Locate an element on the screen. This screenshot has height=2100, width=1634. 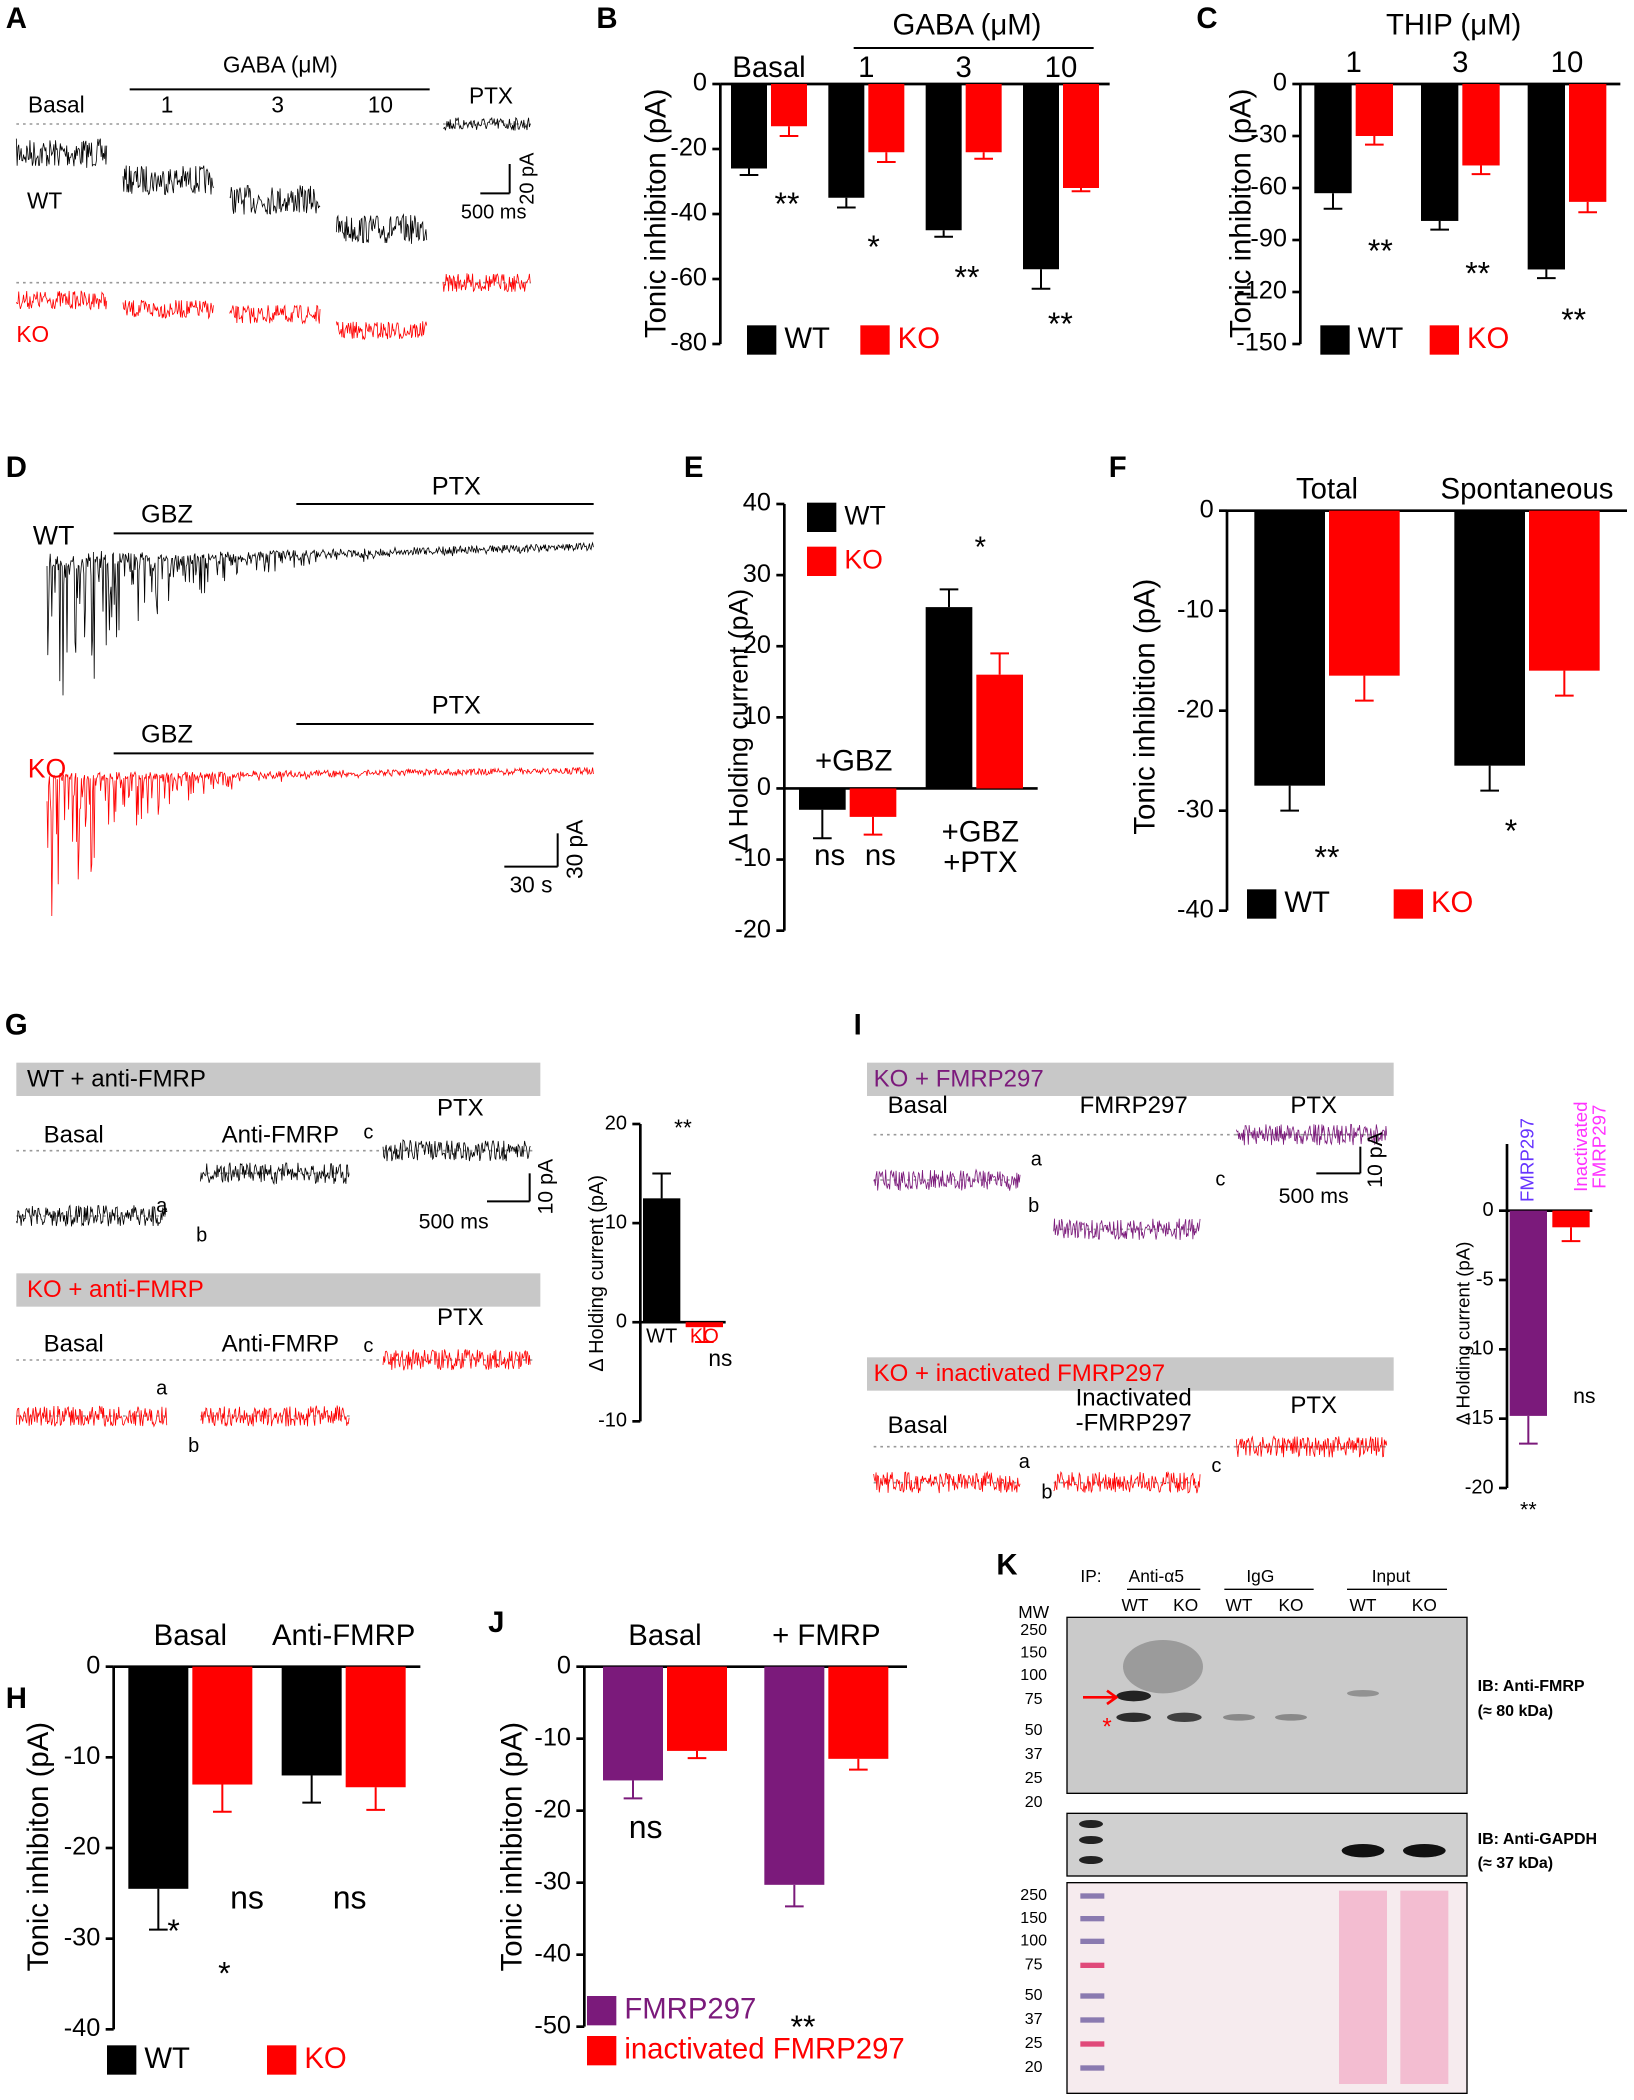
stain-lane is located at coordinates (1363, 1987).